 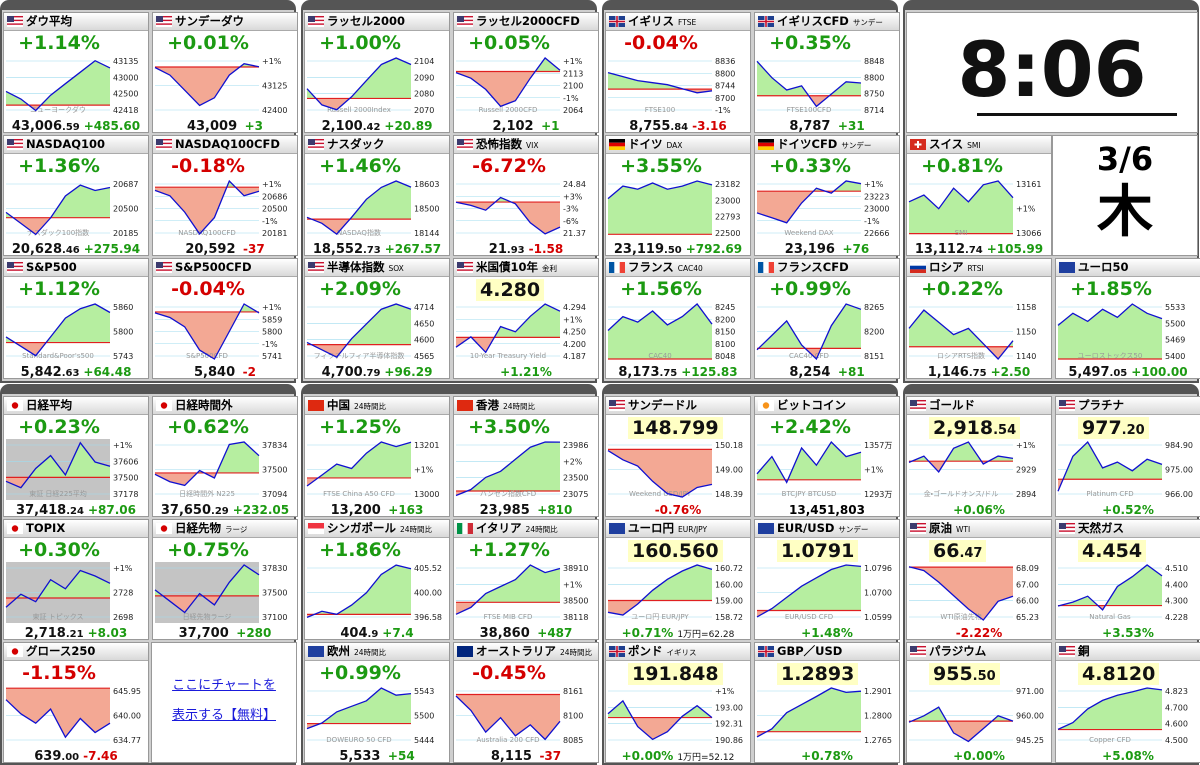 I want to click on axis-label: 396.58, so click(x=428, y=617).